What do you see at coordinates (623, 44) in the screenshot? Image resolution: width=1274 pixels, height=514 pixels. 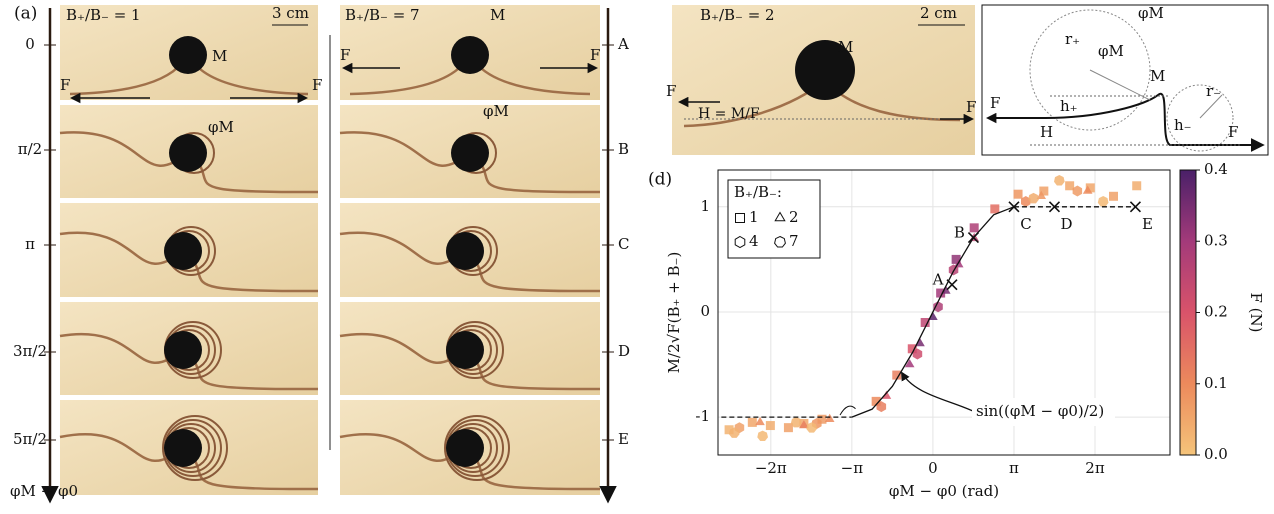 I see `label: A` at bounding box center [623, 44].